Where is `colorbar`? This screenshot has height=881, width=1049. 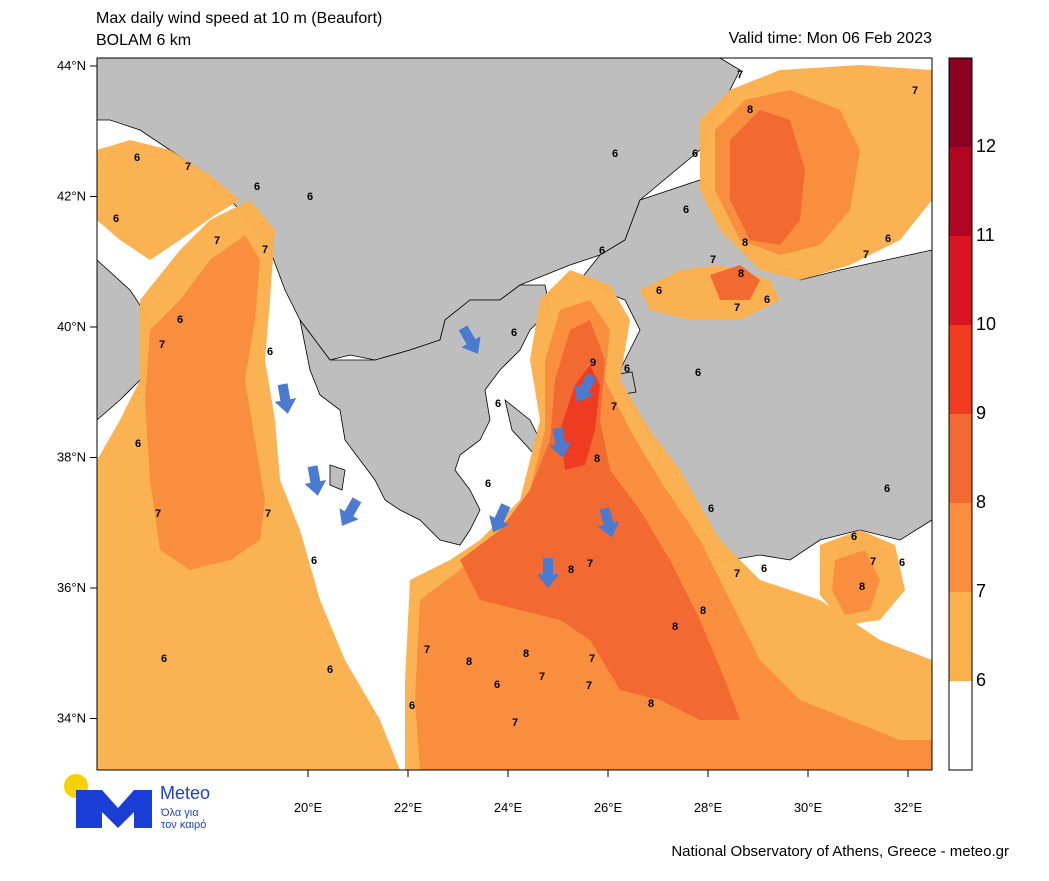 colorbar is located at coordinates (960, 414).